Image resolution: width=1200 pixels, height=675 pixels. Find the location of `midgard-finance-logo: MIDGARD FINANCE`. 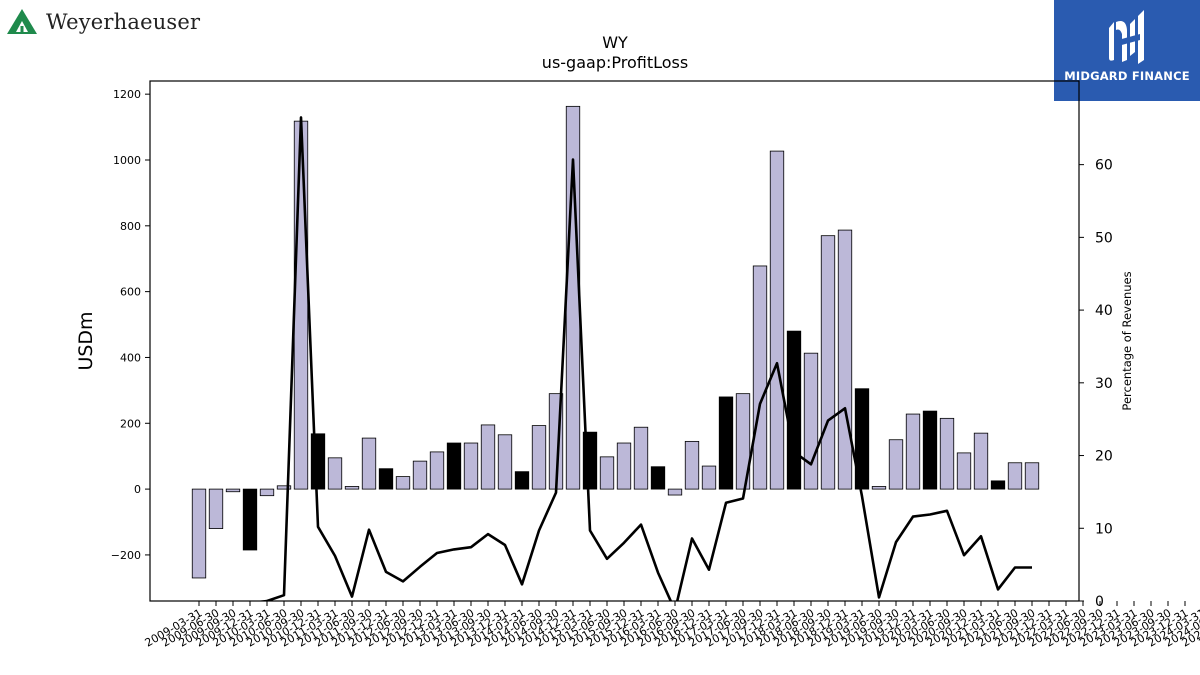

midgard-finance-logo: MIDGARD FINANCE is located at coordinates (1127, 50).